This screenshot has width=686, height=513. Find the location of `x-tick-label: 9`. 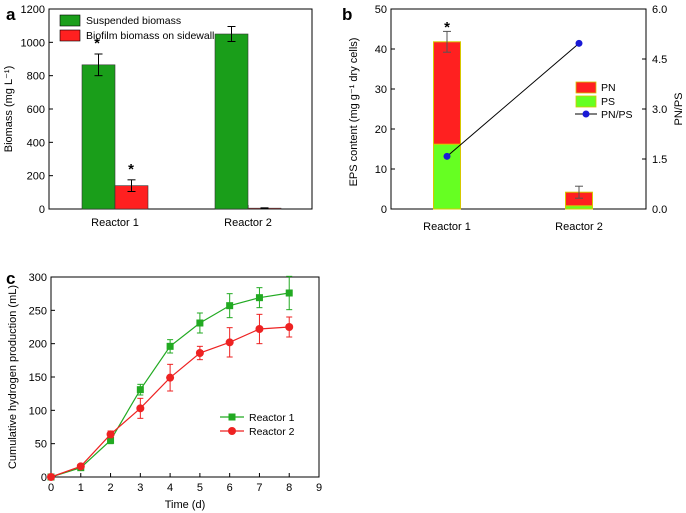

x-tick-label: 9 is located at coordinates (319, 488).